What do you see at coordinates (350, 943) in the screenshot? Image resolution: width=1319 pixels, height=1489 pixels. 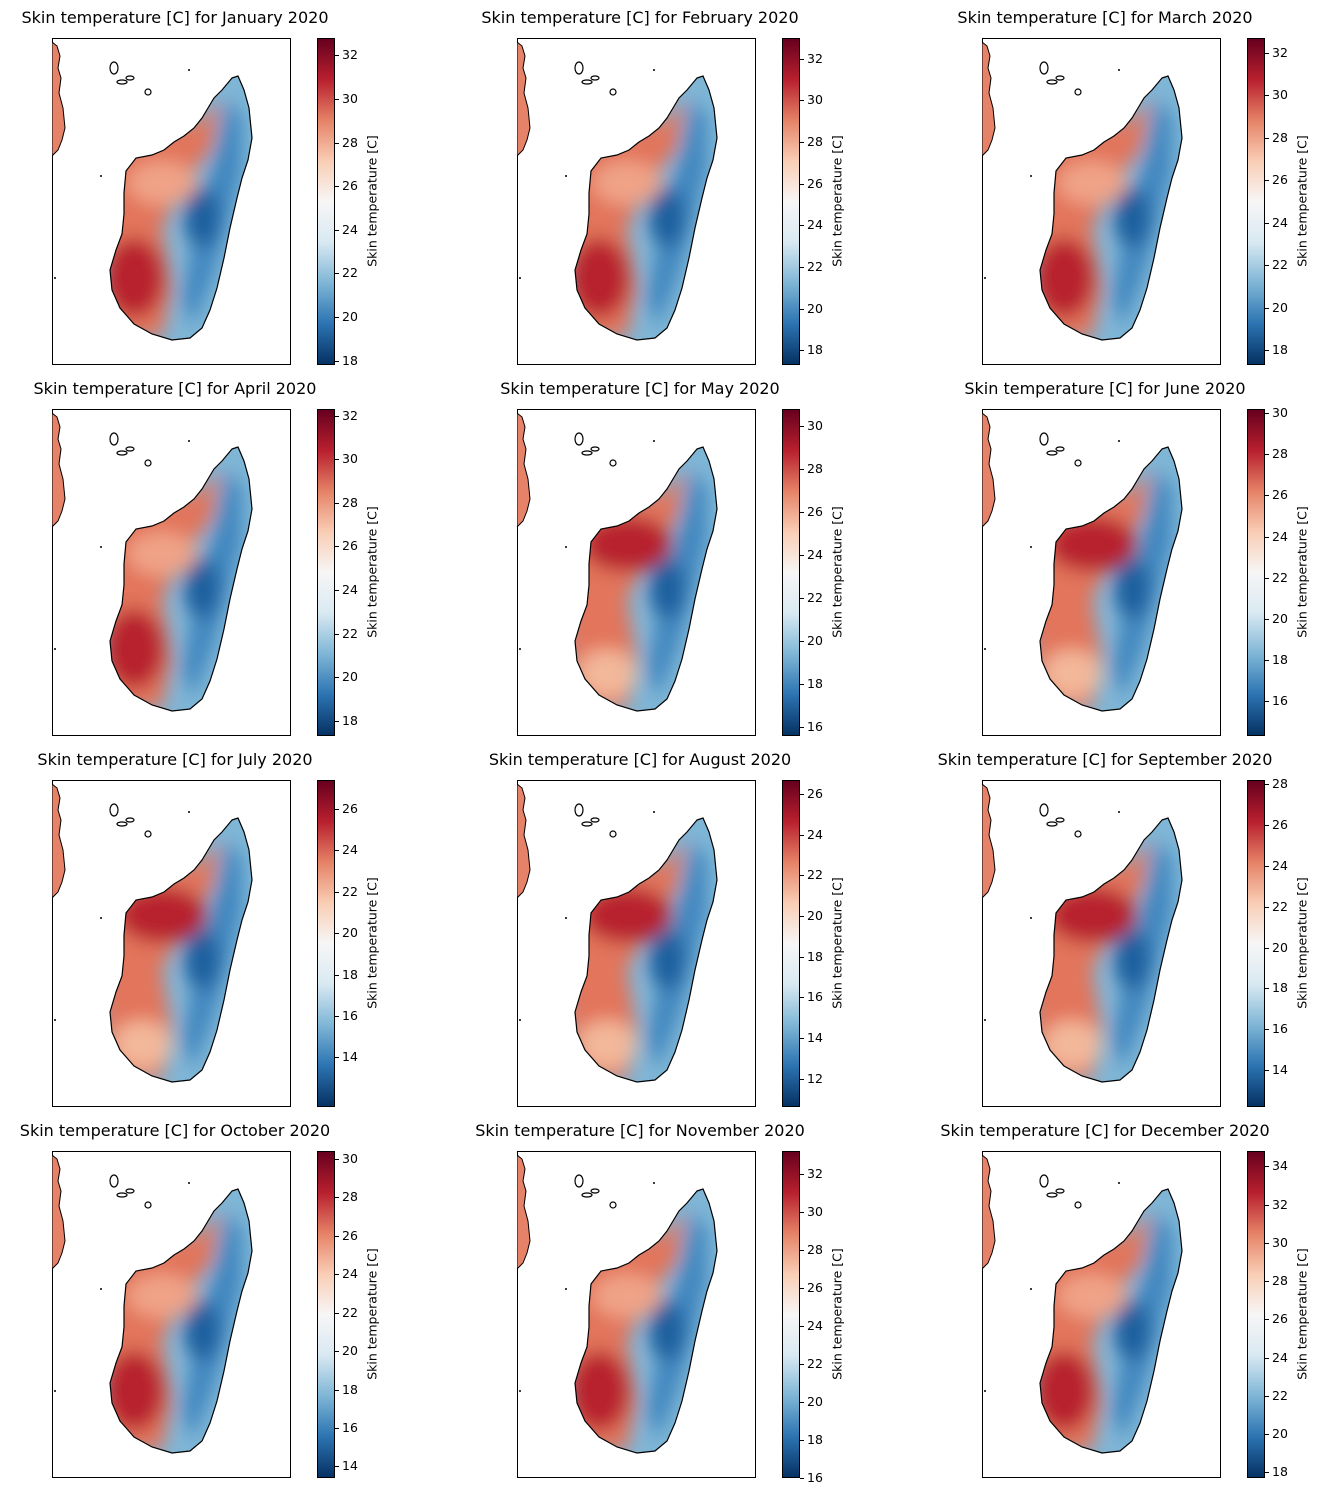 I see `colorbar-ticks: 14 16 18 20 22 24 26` at bounding box center [350, 943].